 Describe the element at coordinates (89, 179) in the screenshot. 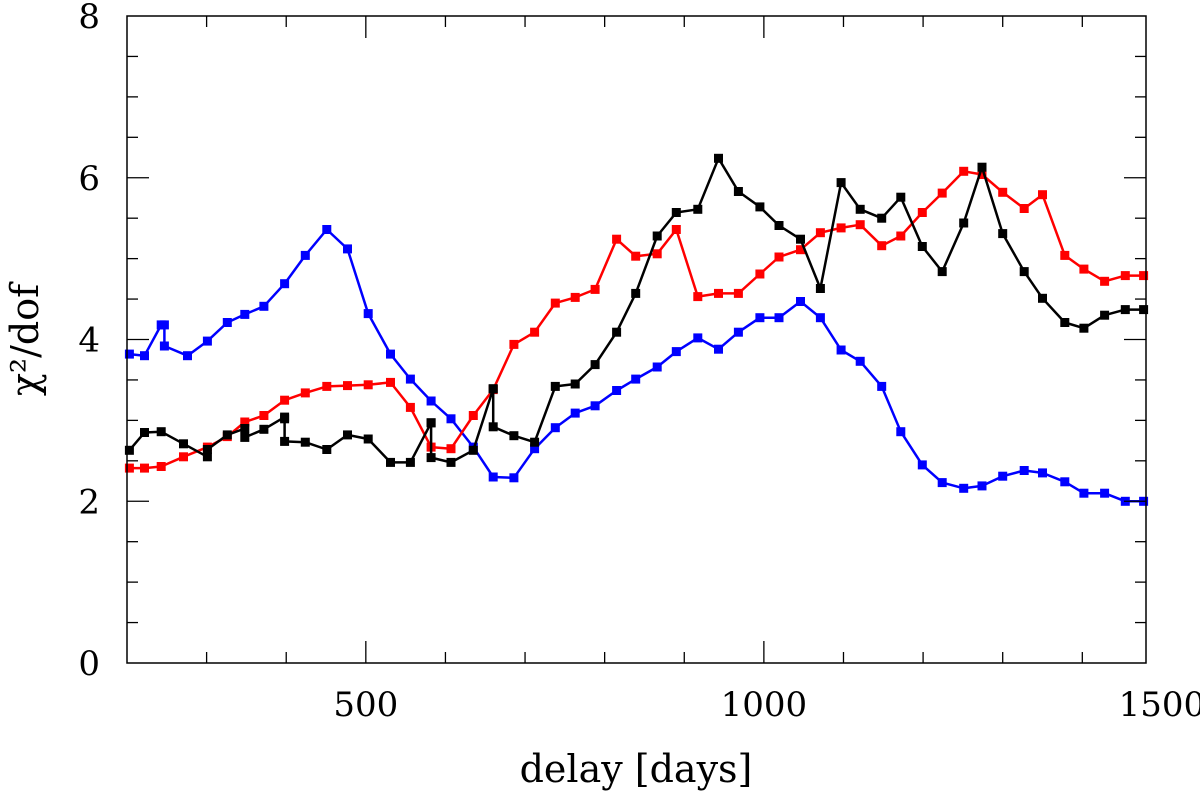

I see `y-tick-label: 6` at that location.